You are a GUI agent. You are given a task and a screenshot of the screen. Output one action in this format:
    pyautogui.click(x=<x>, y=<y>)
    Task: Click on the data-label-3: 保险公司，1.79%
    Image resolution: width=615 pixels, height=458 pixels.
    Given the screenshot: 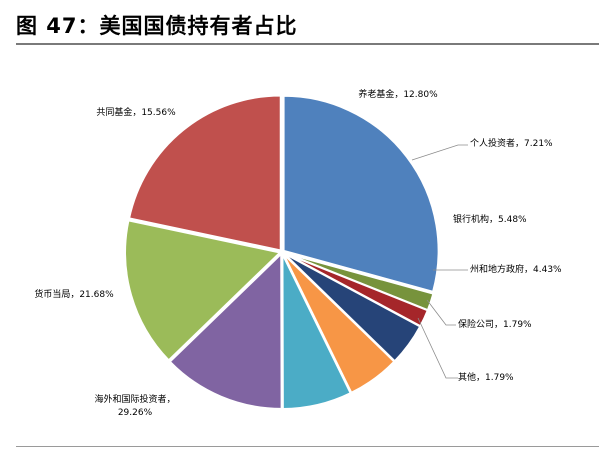 What is the action you would take?
    pyautogui.click(x=495, y=324)
    